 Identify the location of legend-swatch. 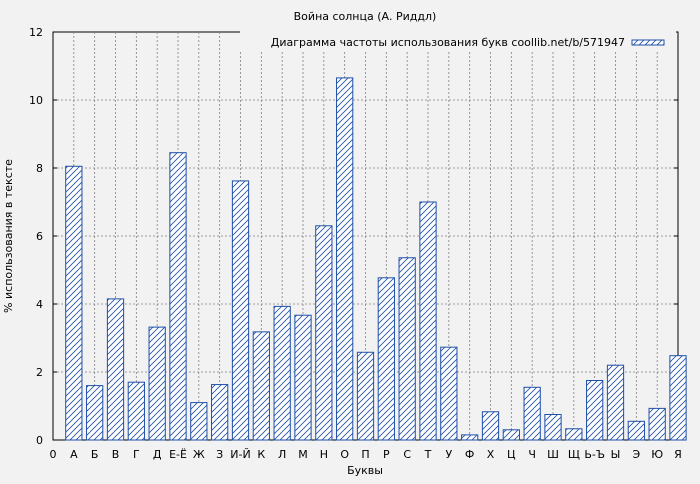
(648, 42).